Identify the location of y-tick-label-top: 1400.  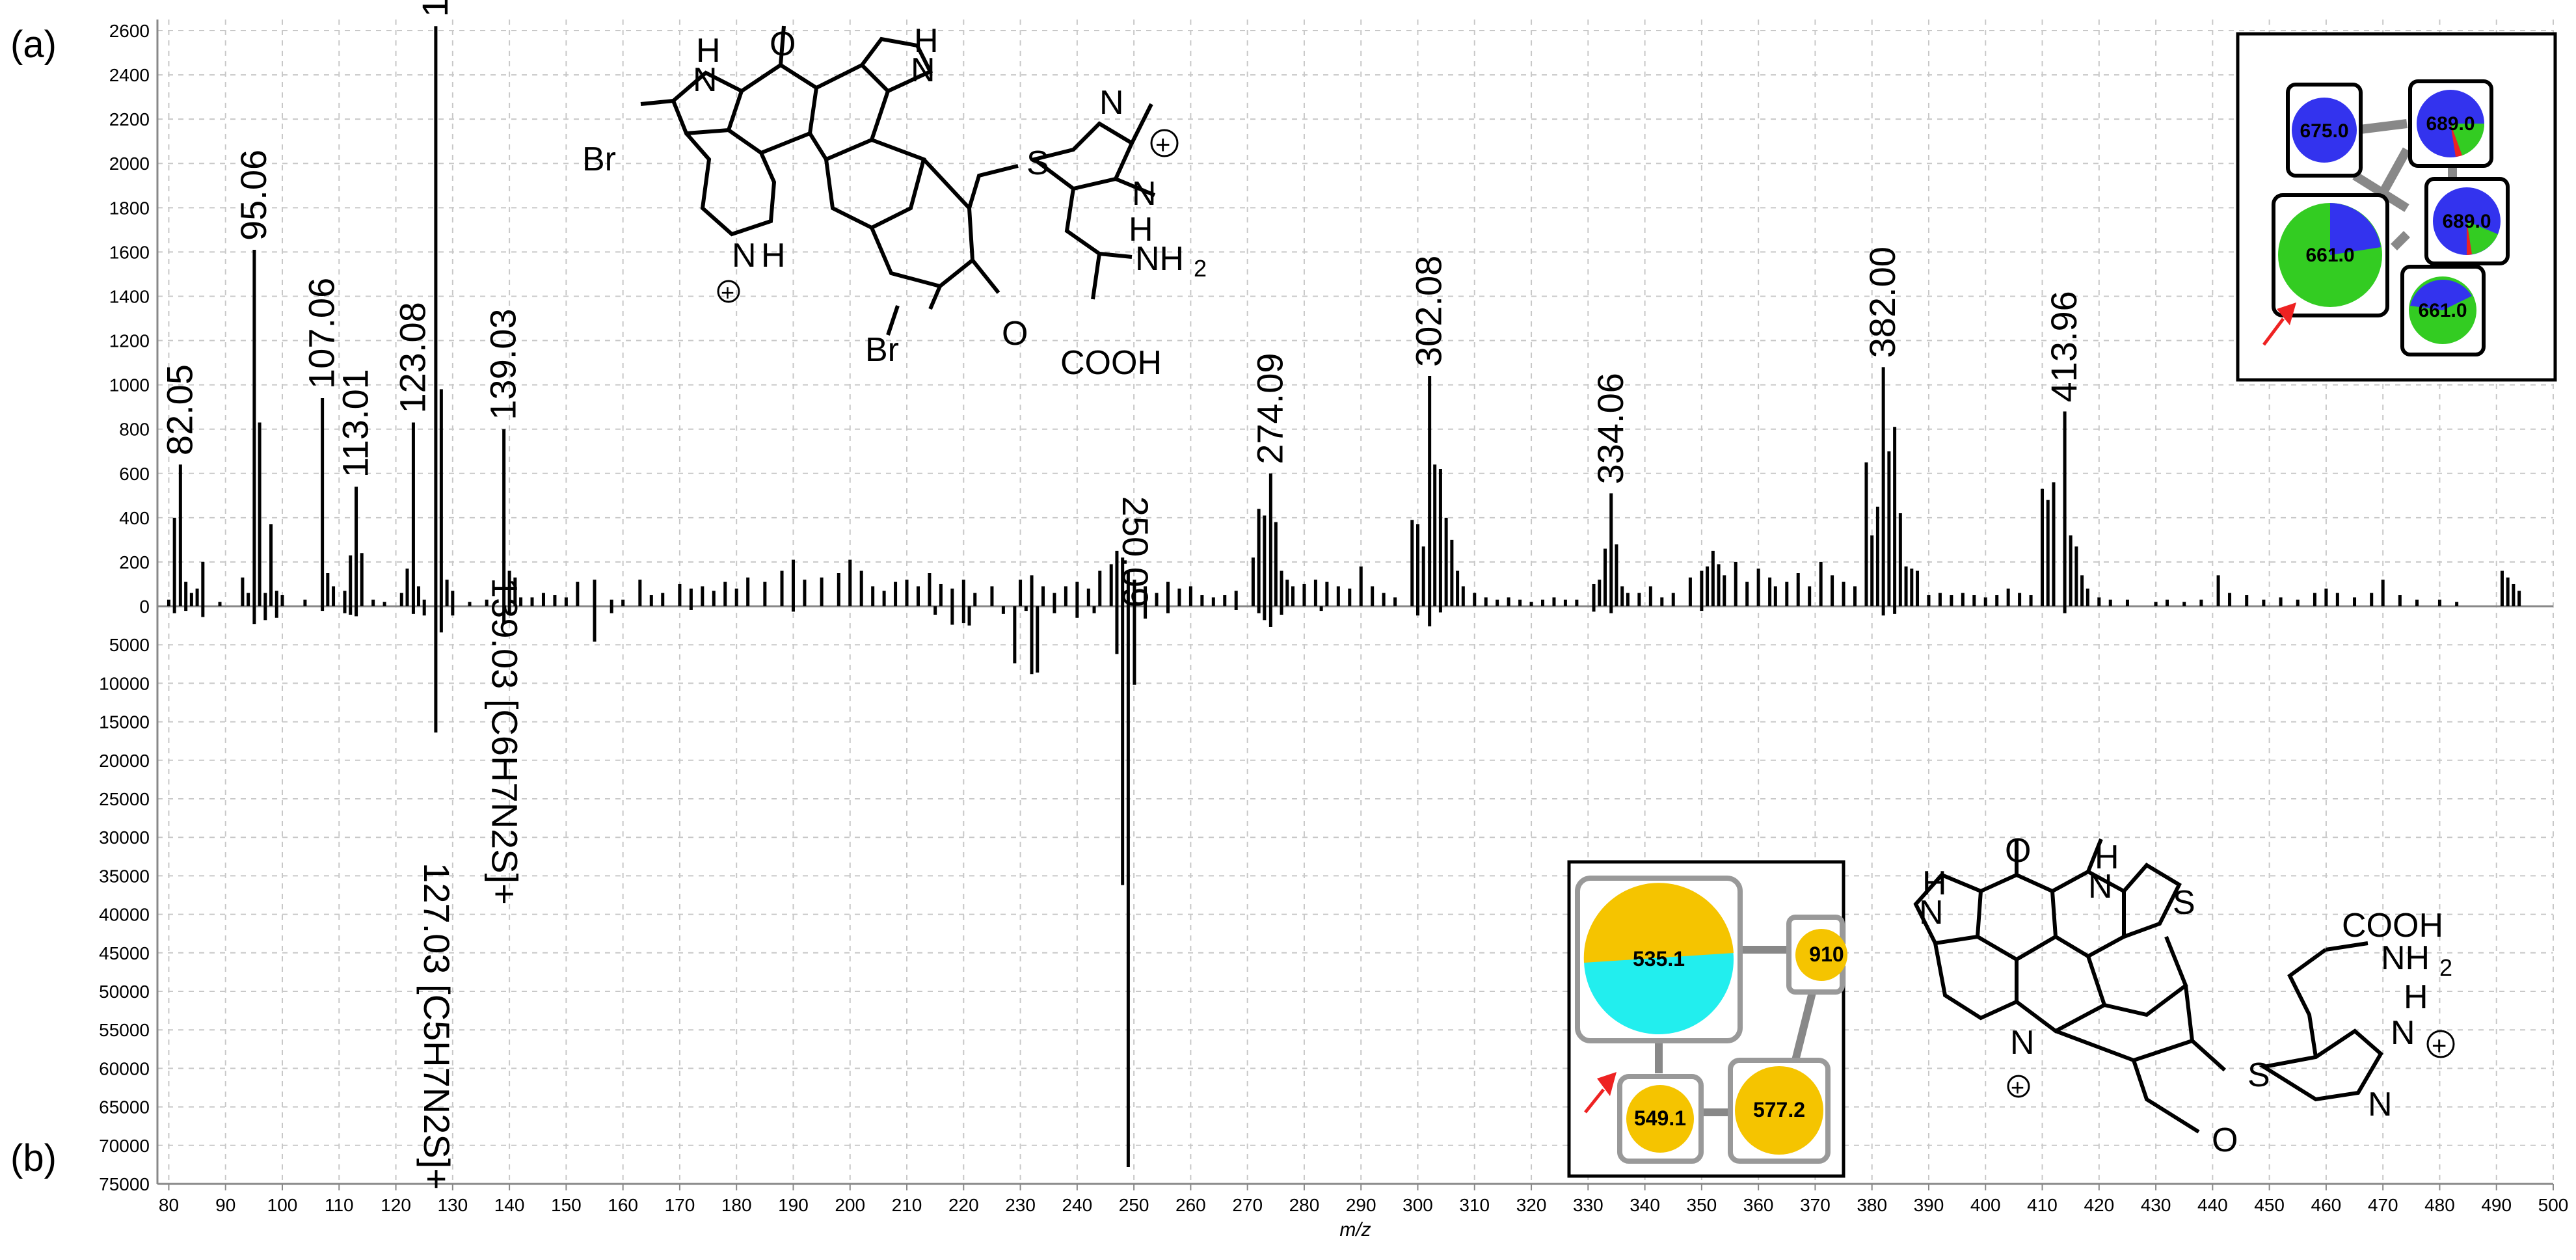
(129, 296).